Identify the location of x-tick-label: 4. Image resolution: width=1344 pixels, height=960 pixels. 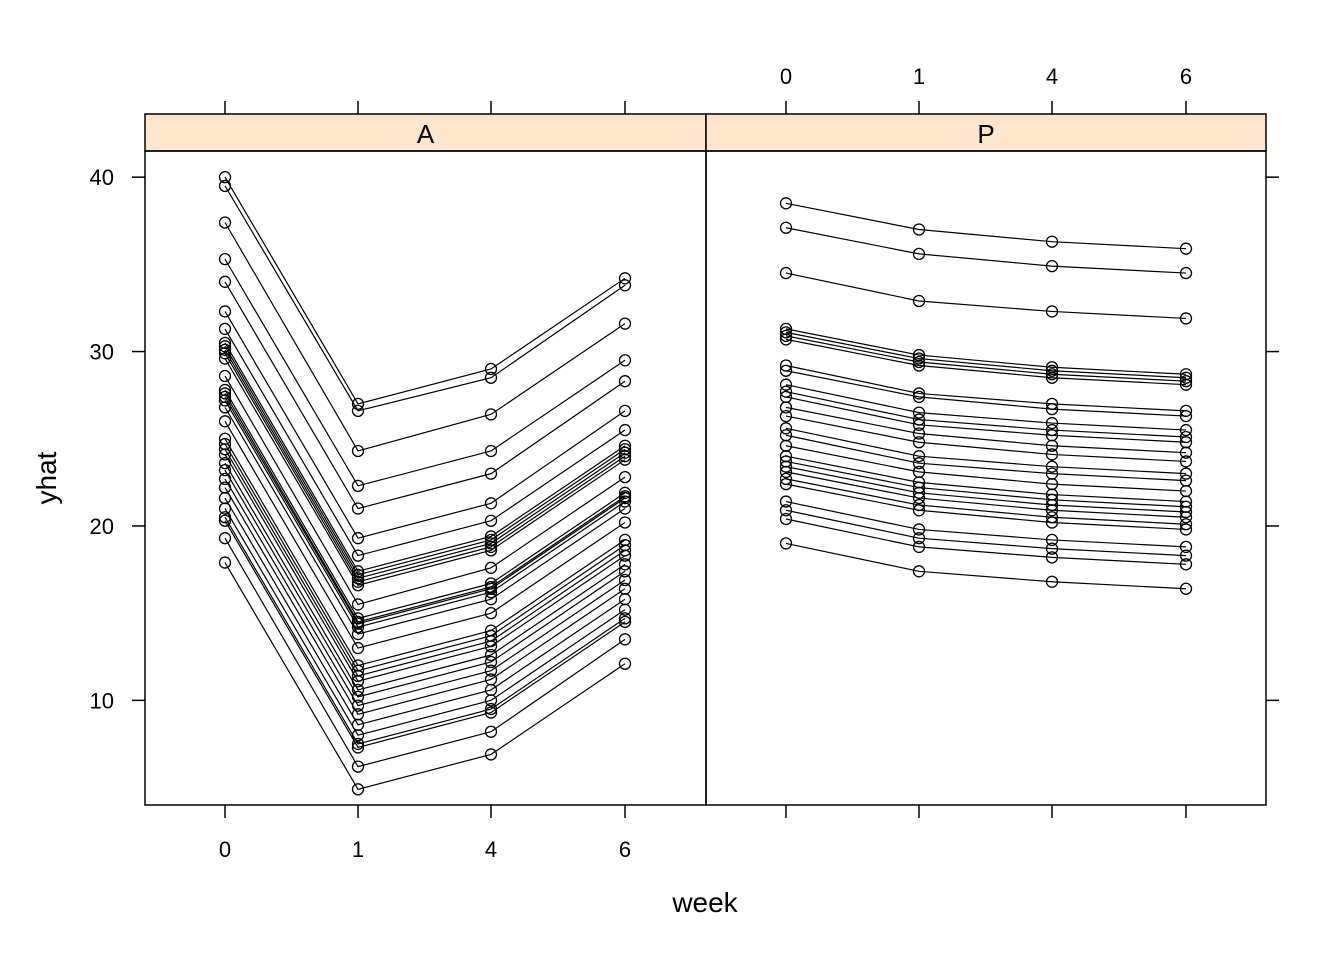
(491, 849).